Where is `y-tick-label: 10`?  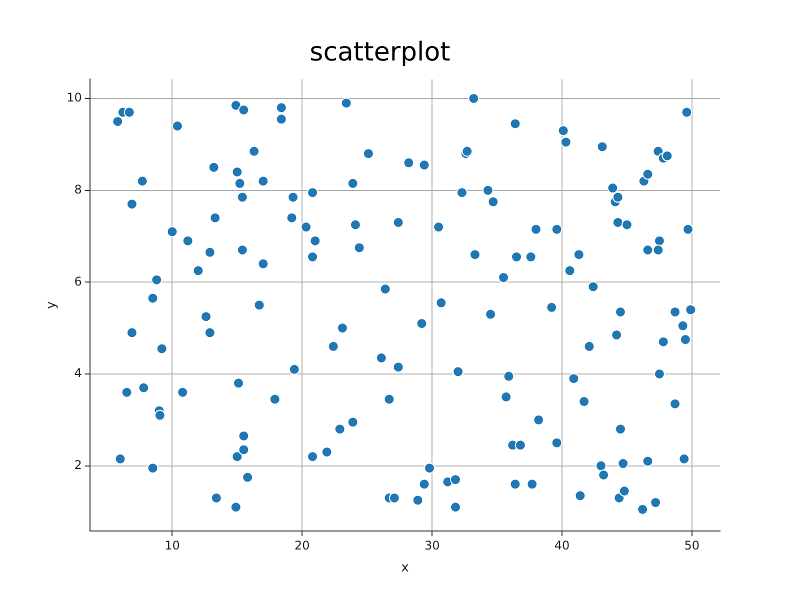
y-tick-label: 10 is located at coordinates (74, 97).